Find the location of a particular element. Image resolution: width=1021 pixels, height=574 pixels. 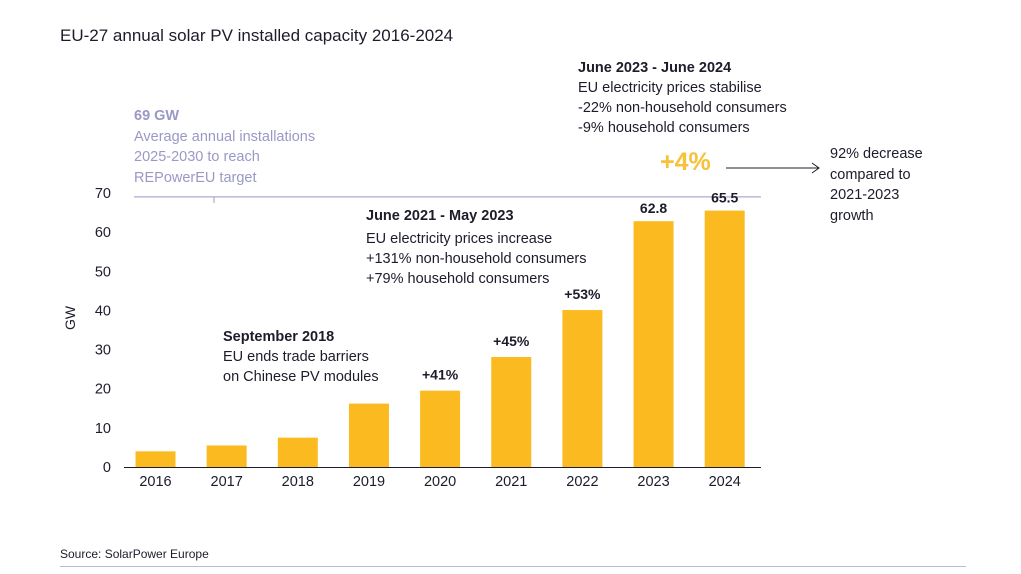

x-tick-label: 2020 is located at coordinates (440, 482).